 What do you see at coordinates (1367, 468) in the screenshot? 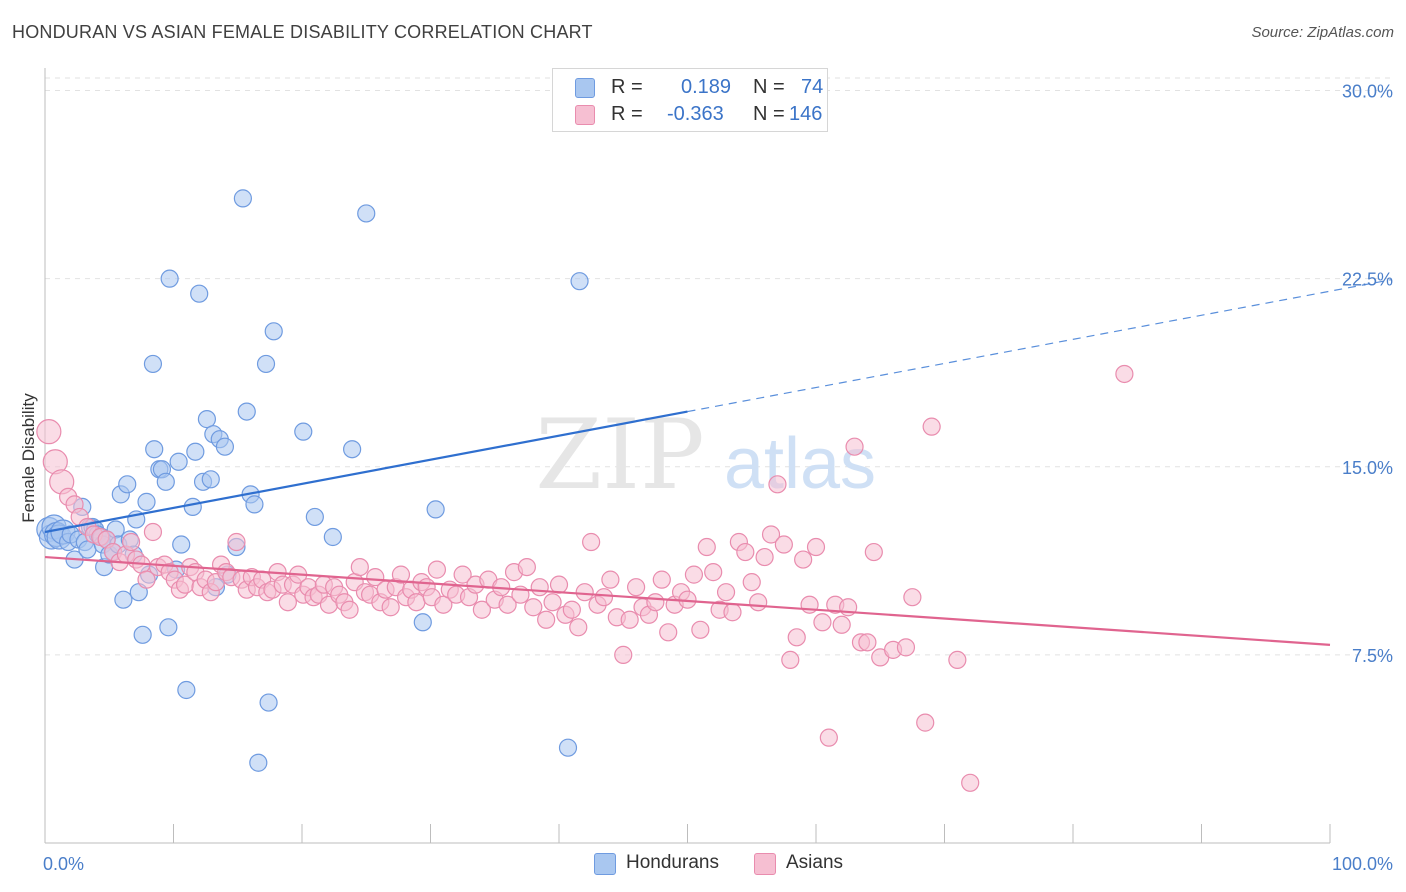
I see `y-tick-label: 15.0%` at bounding box center [1367, 468].